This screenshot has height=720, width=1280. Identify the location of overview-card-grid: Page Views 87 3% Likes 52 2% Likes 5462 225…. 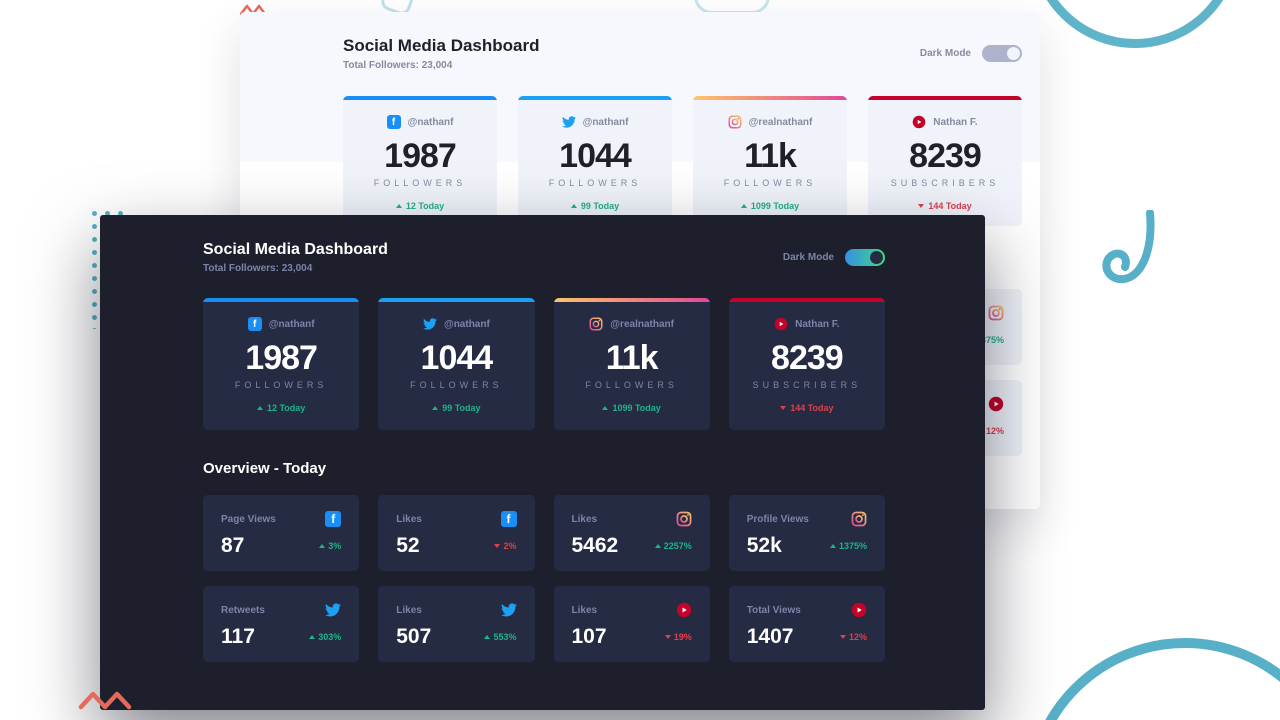
(544, 578).